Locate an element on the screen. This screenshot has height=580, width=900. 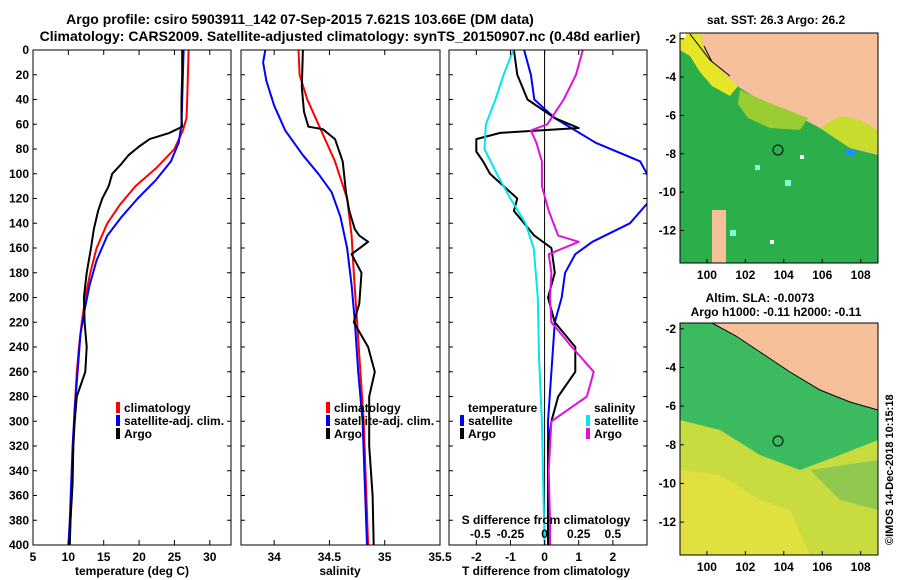
sal-legend-climatology: climatology is located at coordinates (367, 408).